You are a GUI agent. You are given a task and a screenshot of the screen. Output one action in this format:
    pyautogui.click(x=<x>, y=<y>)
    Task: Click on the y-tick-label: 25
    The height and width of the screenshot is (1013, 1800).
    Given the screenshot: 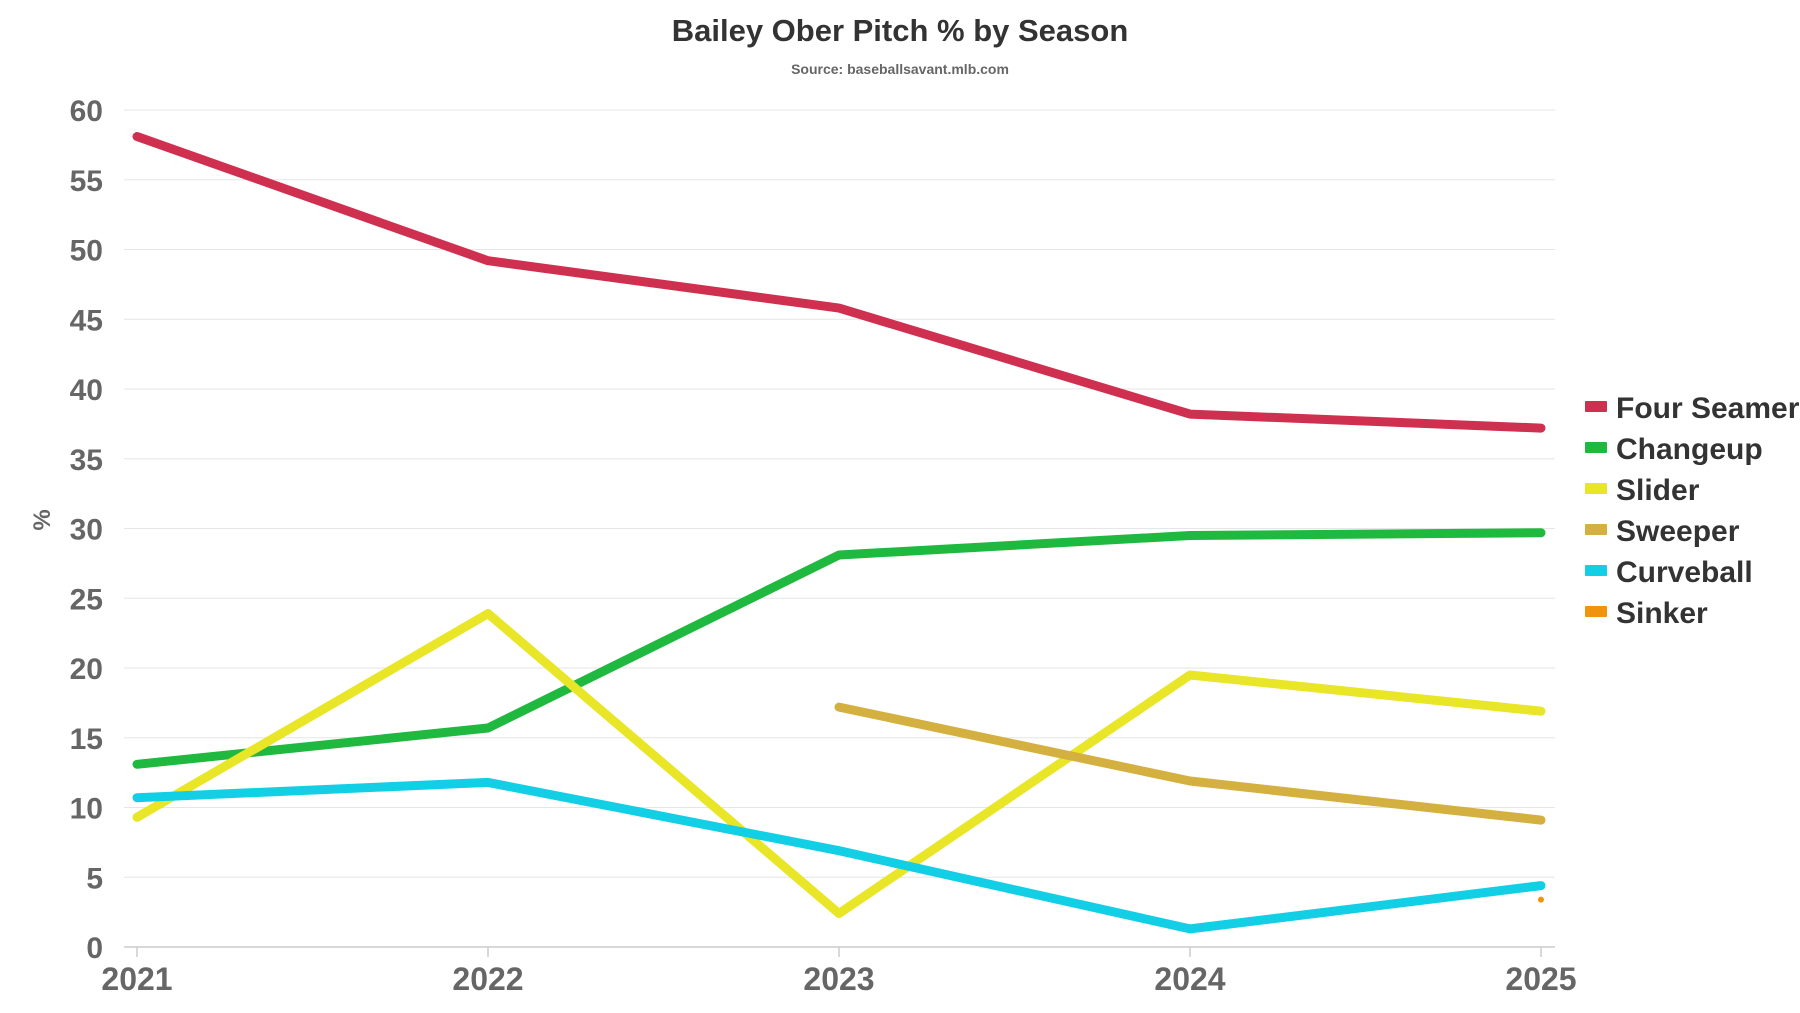 What is the action you would take?
    pyautogui.click(x=86, y=599)
    